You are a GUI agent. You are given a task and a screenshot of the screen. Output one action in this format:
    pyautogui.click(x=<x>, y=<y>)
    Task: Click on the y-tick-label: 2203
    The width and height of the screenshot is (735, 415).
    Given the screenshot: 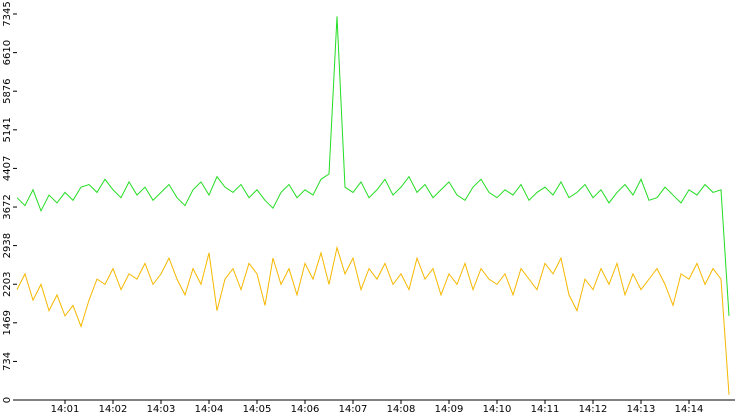 What is the action you would take?
    pyautogui.click(x=7, y=283)
    